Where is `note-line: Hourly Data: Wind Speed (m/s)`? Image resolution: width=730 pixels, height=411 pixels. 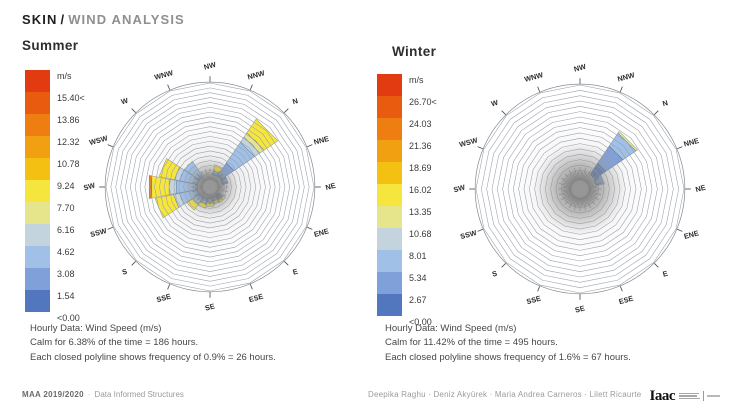 note-line: Hourly Data: Wind Speed (m/s) is located at coordinates (96, 328).